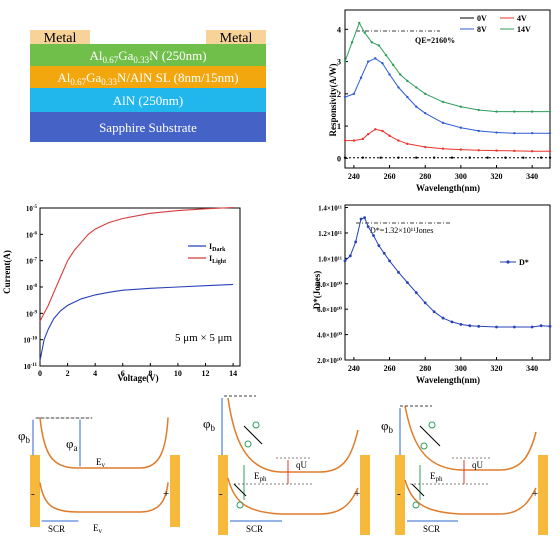 This screenshot has height=540, width=560. What do you see at coordinates (104, 497) in the screenshot?
I see `valence-band-lower` at bounding box center [104, 497].